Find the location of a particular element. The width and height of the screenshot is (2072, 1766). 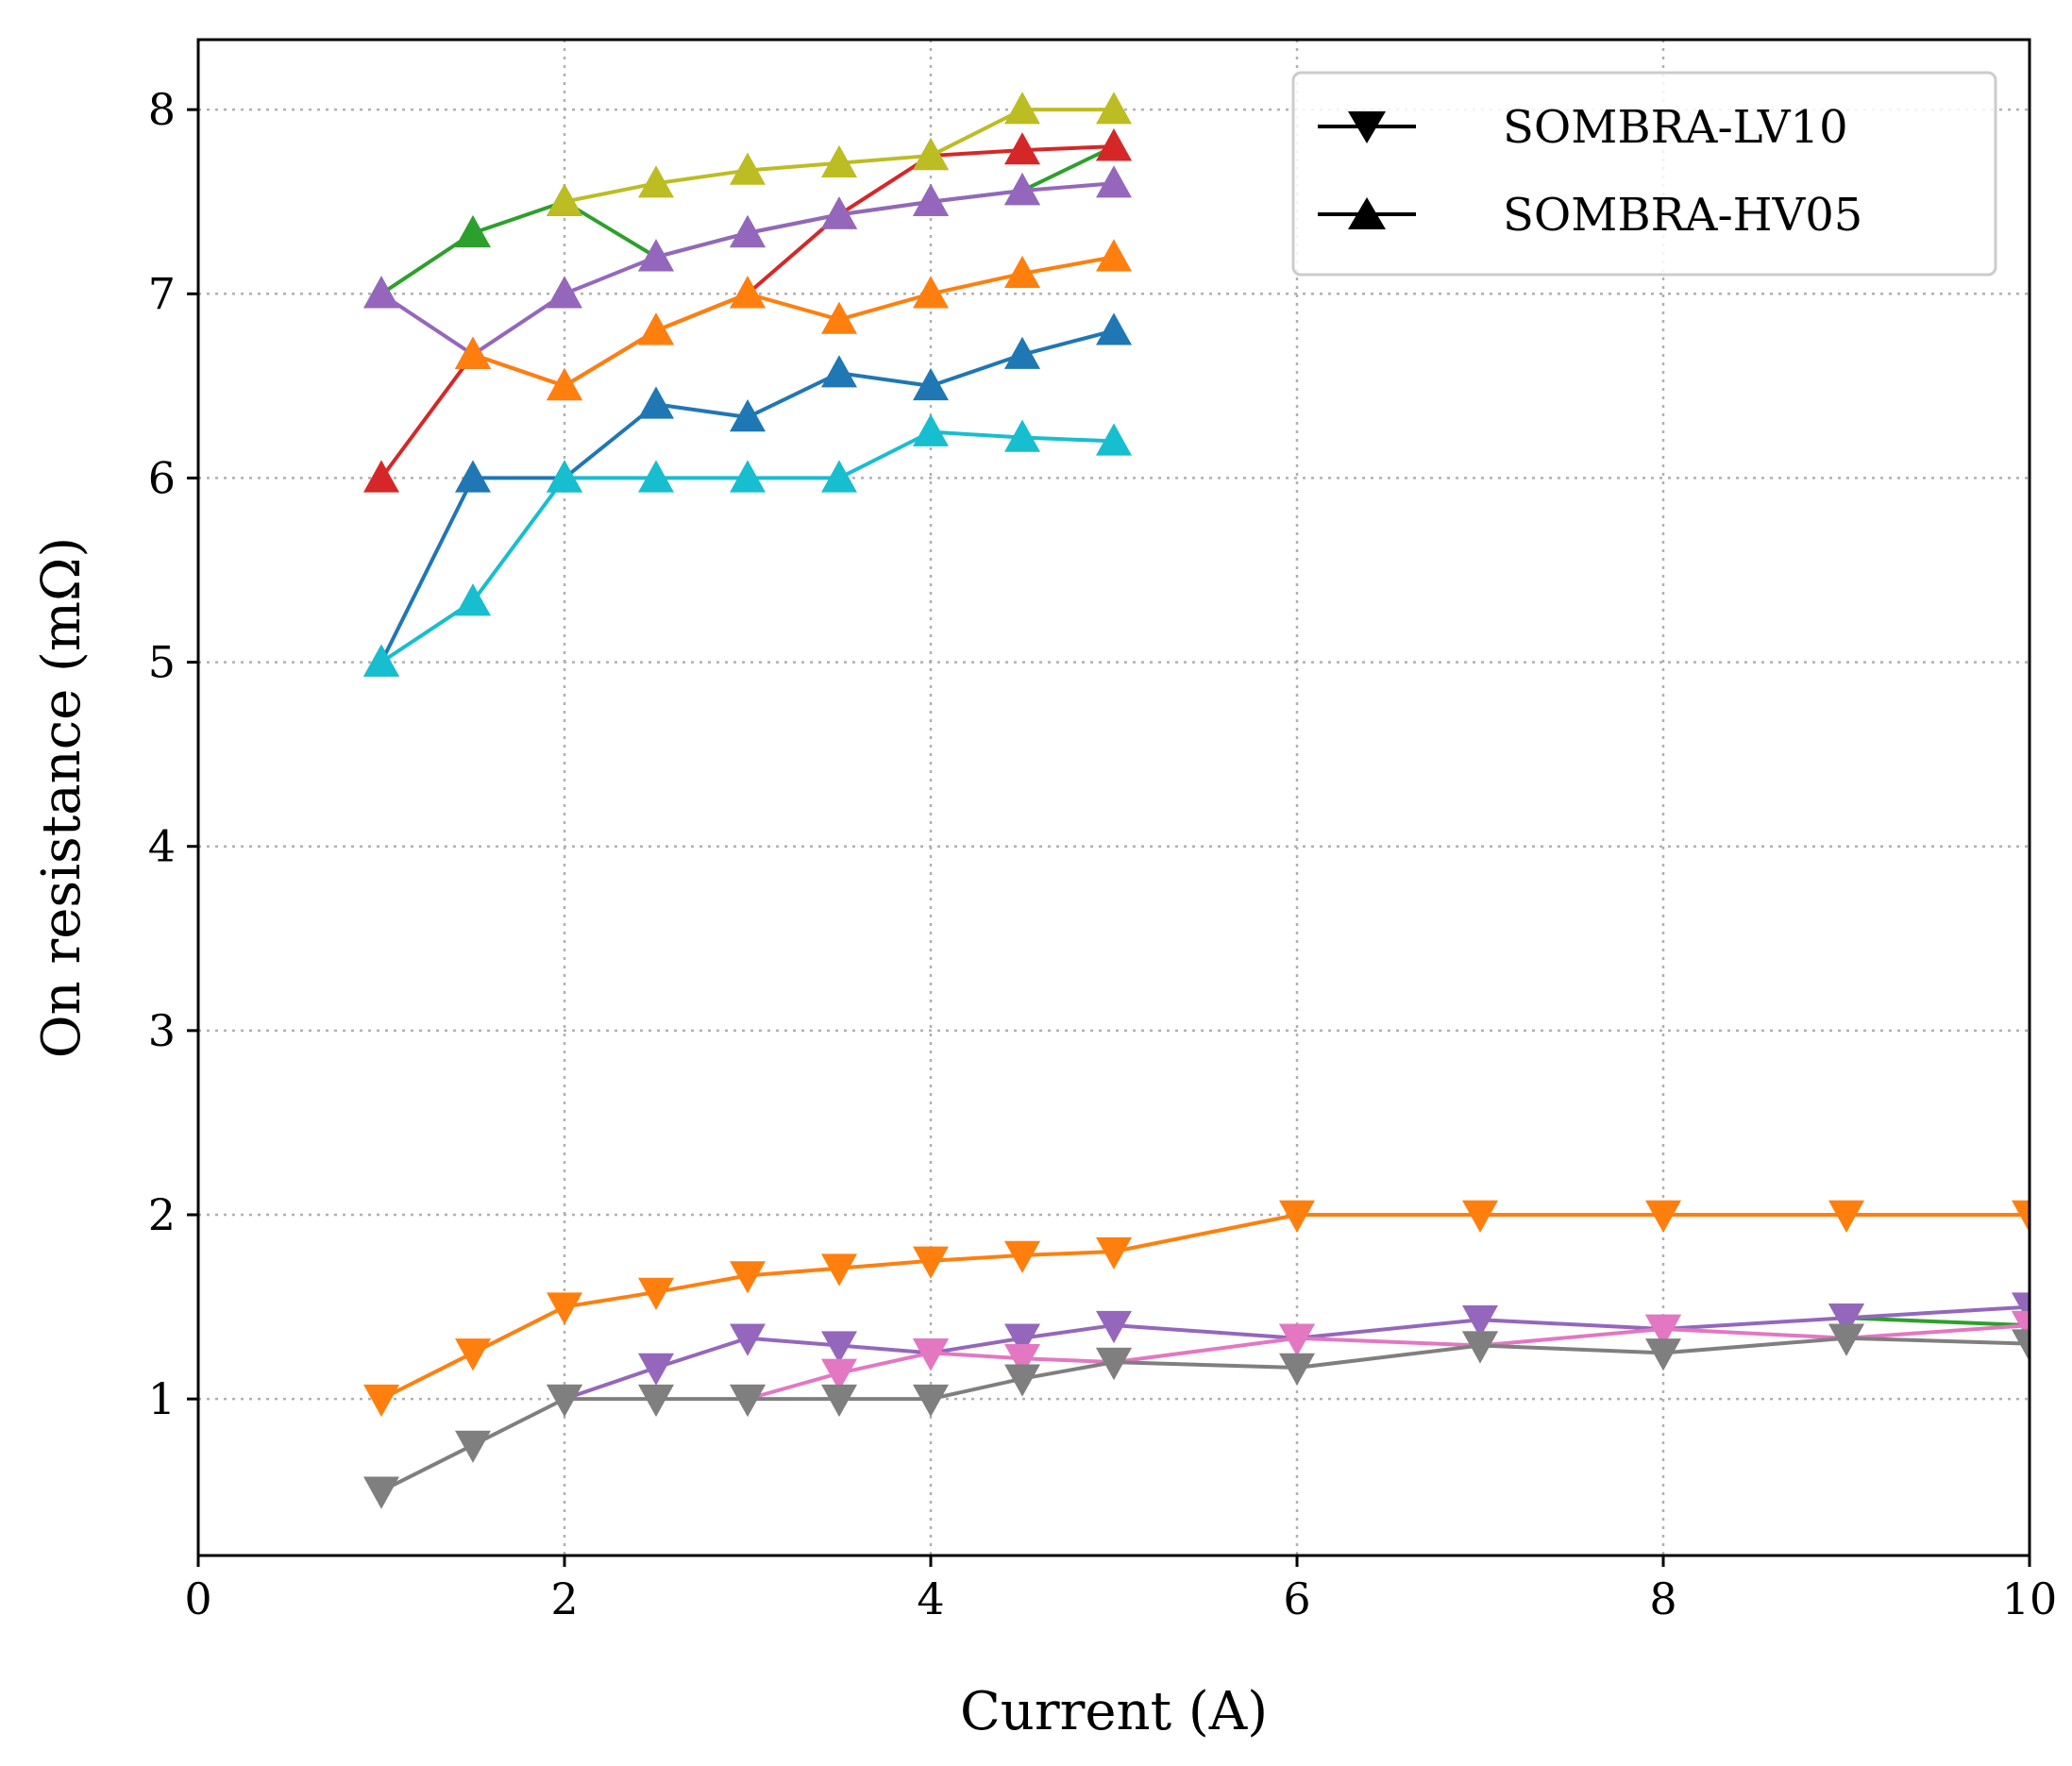

y-tick-label: 1 is located at coordinates (162, 1398).